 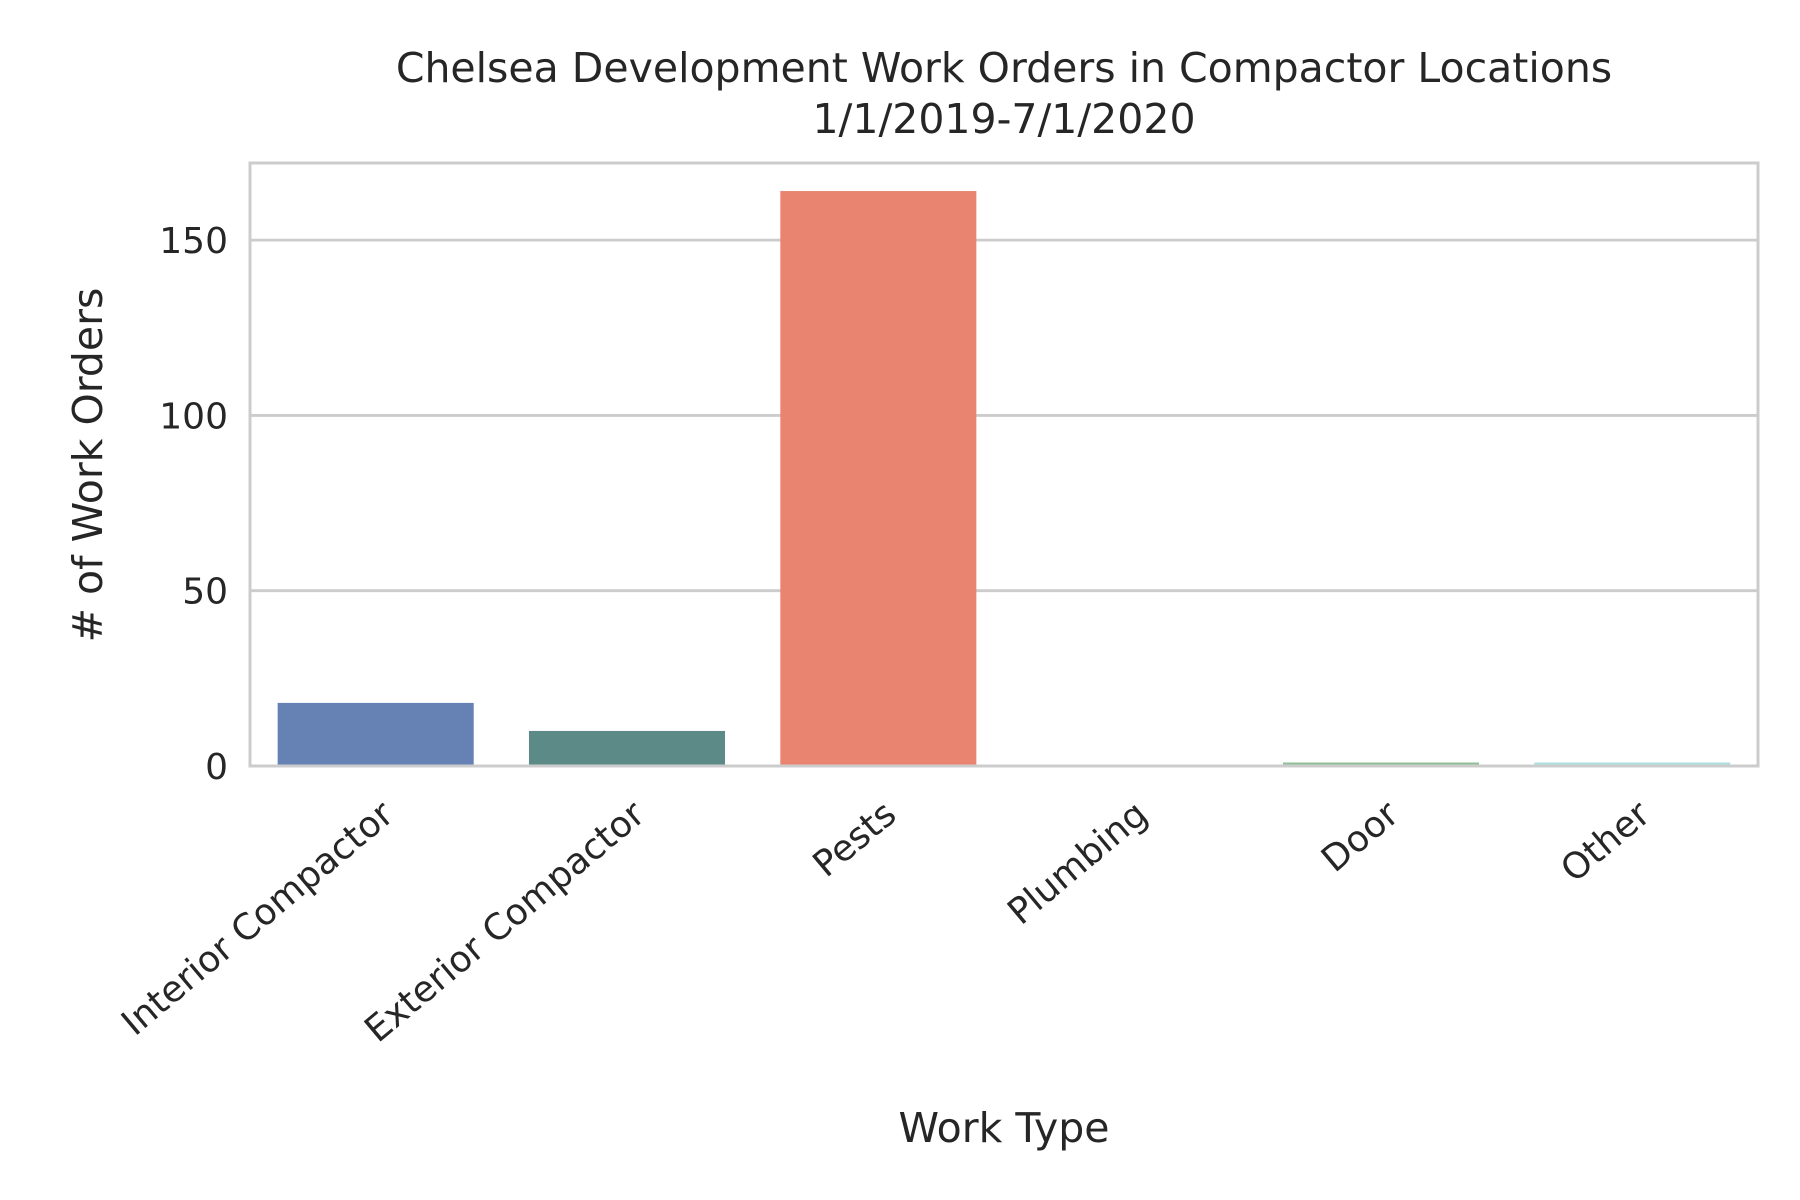 What do you see at coordinates (878, 478) in the screenshot?
I see `bar-pests` at bounding box center [878, 478].